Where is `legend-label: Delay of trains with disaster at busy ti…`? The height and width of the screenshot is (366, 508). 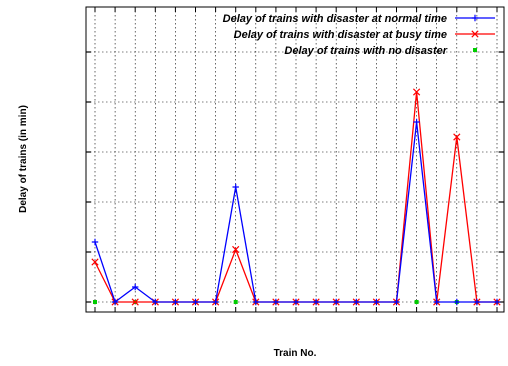
legend-label: Delay of trains with disaster at busy ti… is located at coordinates (340, 35).